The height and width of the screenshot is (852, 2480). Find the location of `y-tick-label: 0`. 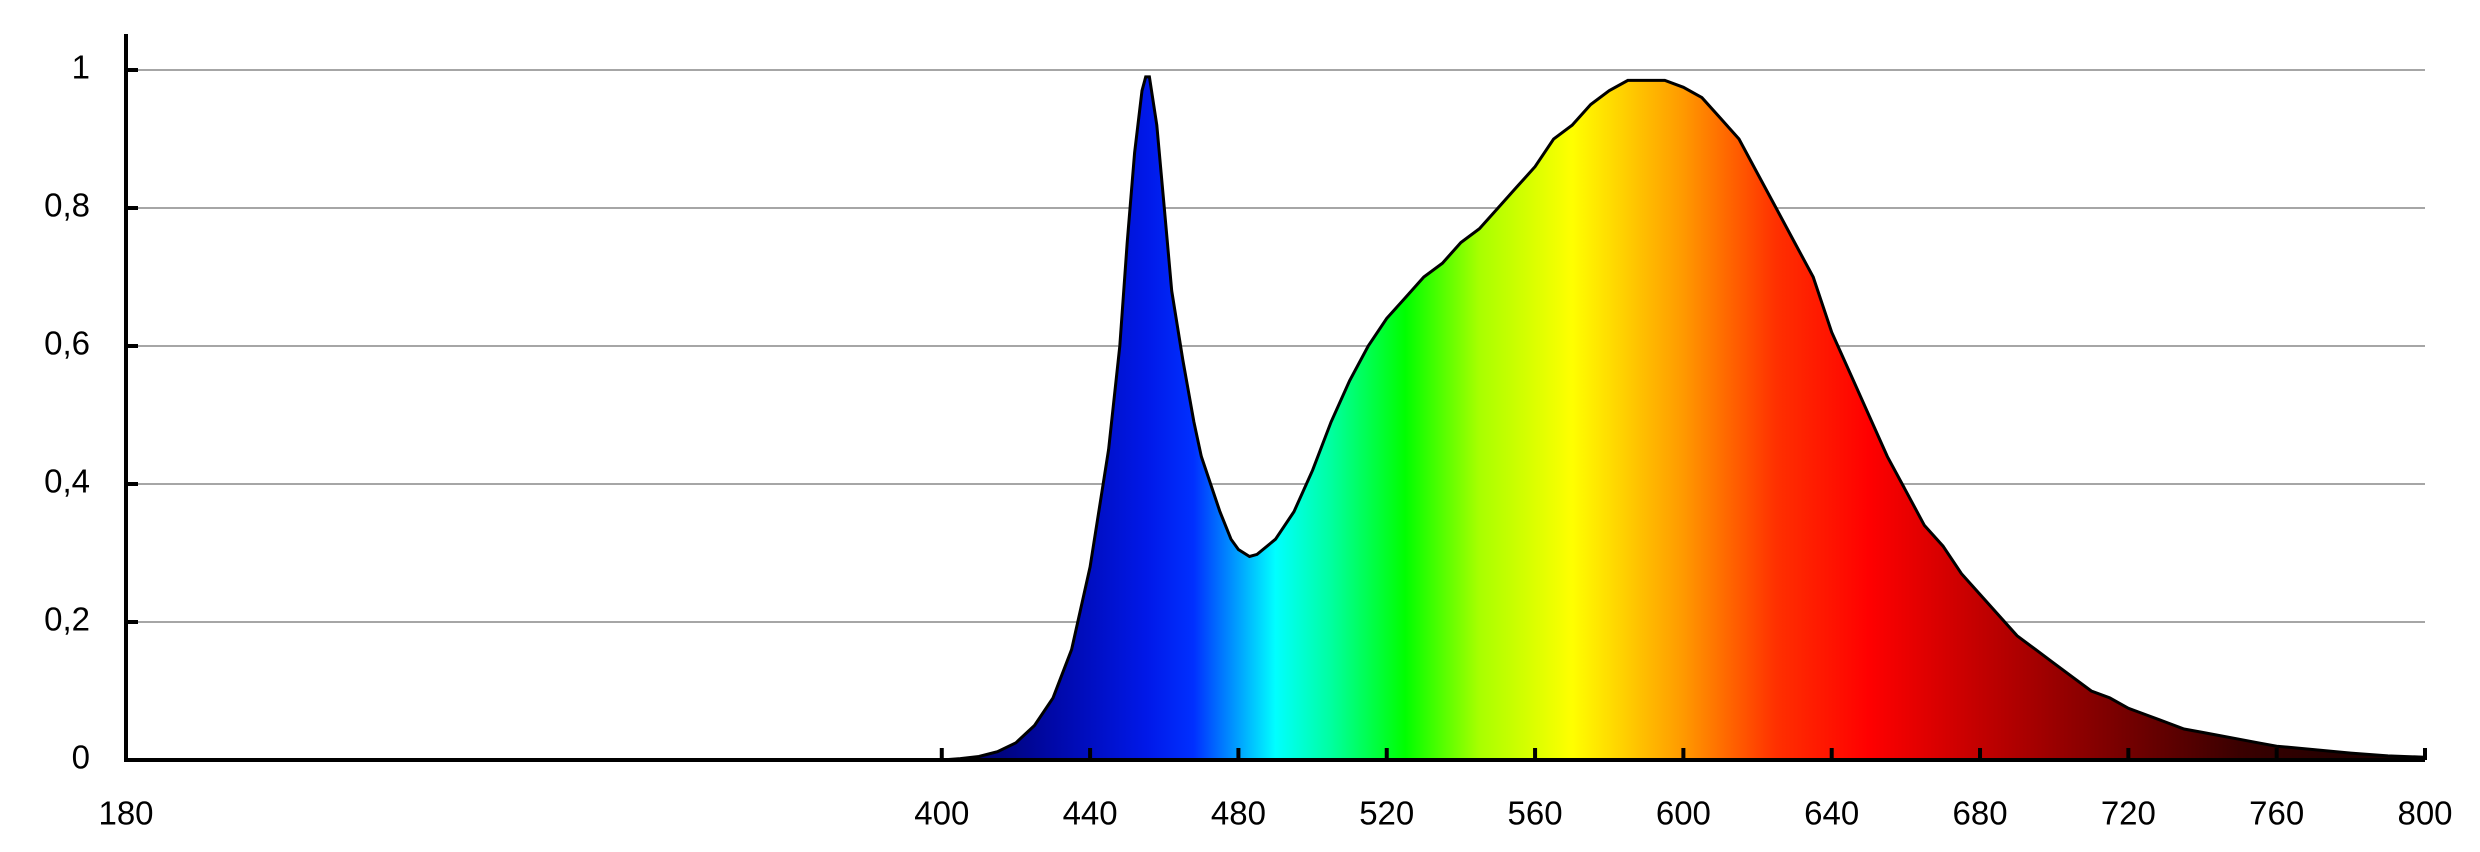

y-tick-label: 0 is located at coordinates (81, 757).